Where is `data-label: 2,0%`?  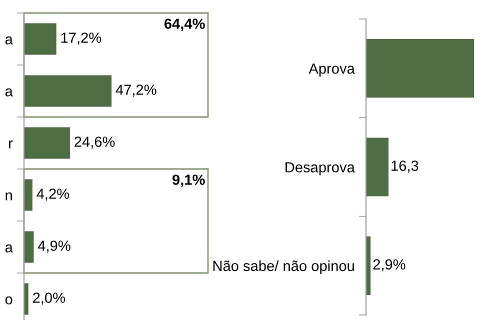
data-label: 2,0% is located at coordinates (49, 298).